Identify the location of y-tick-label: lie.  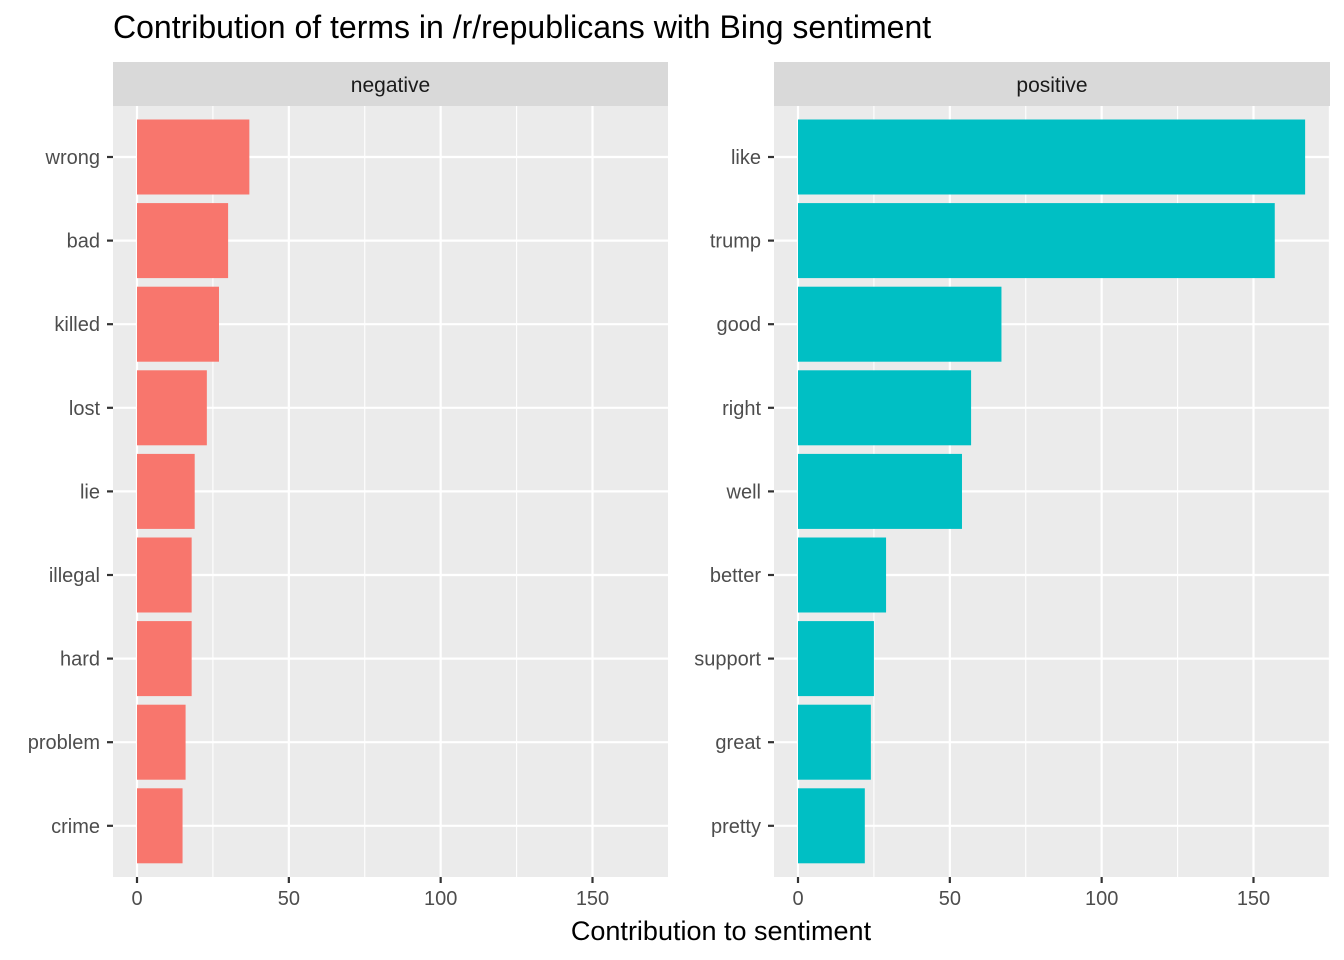
(90, 492).